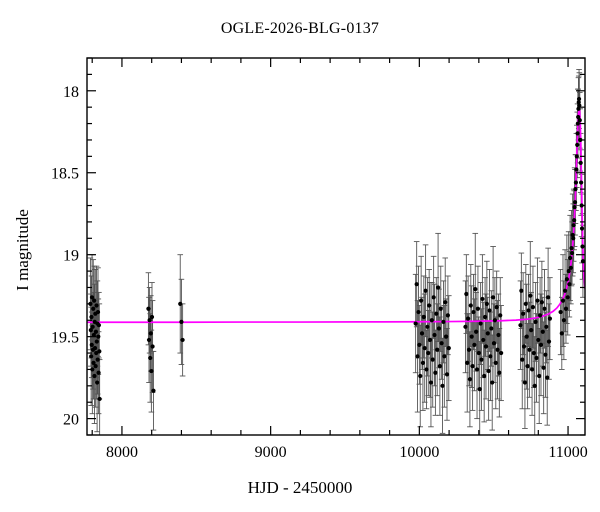 Image resolution: width=600 pixels, height=512 pixels. I want to click on x-tick-label: 10000, so click(419, 452).